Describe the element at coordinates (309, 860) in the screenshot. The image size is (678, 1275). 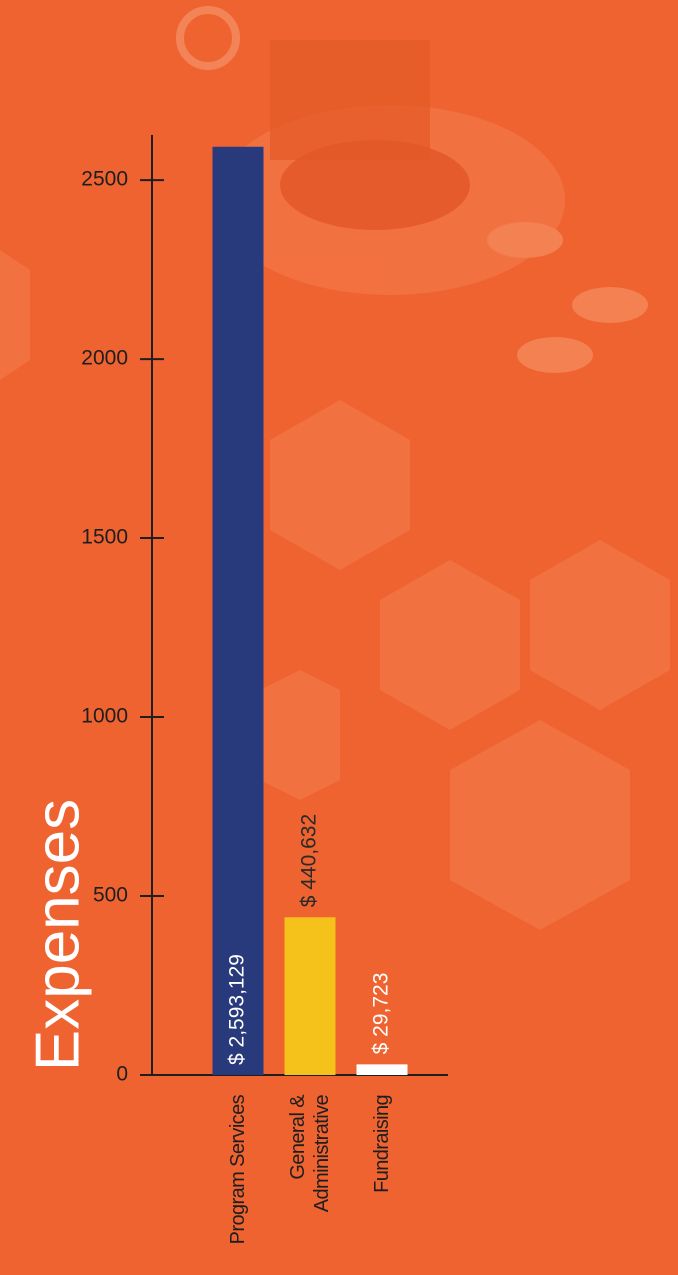
I see `value-label: $ 440,632` at that location.